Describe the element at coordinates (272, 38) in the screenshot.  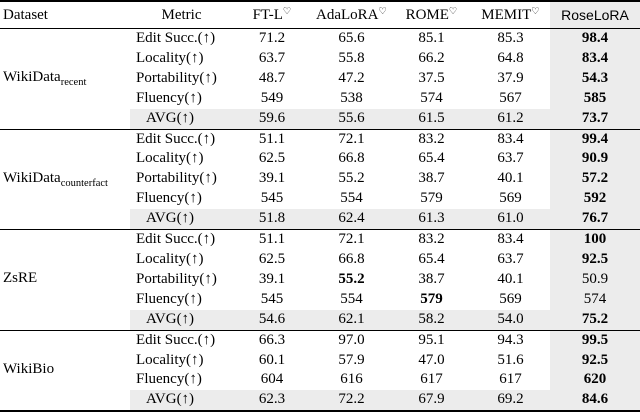
I see `cell-value: 71.2` at that location.